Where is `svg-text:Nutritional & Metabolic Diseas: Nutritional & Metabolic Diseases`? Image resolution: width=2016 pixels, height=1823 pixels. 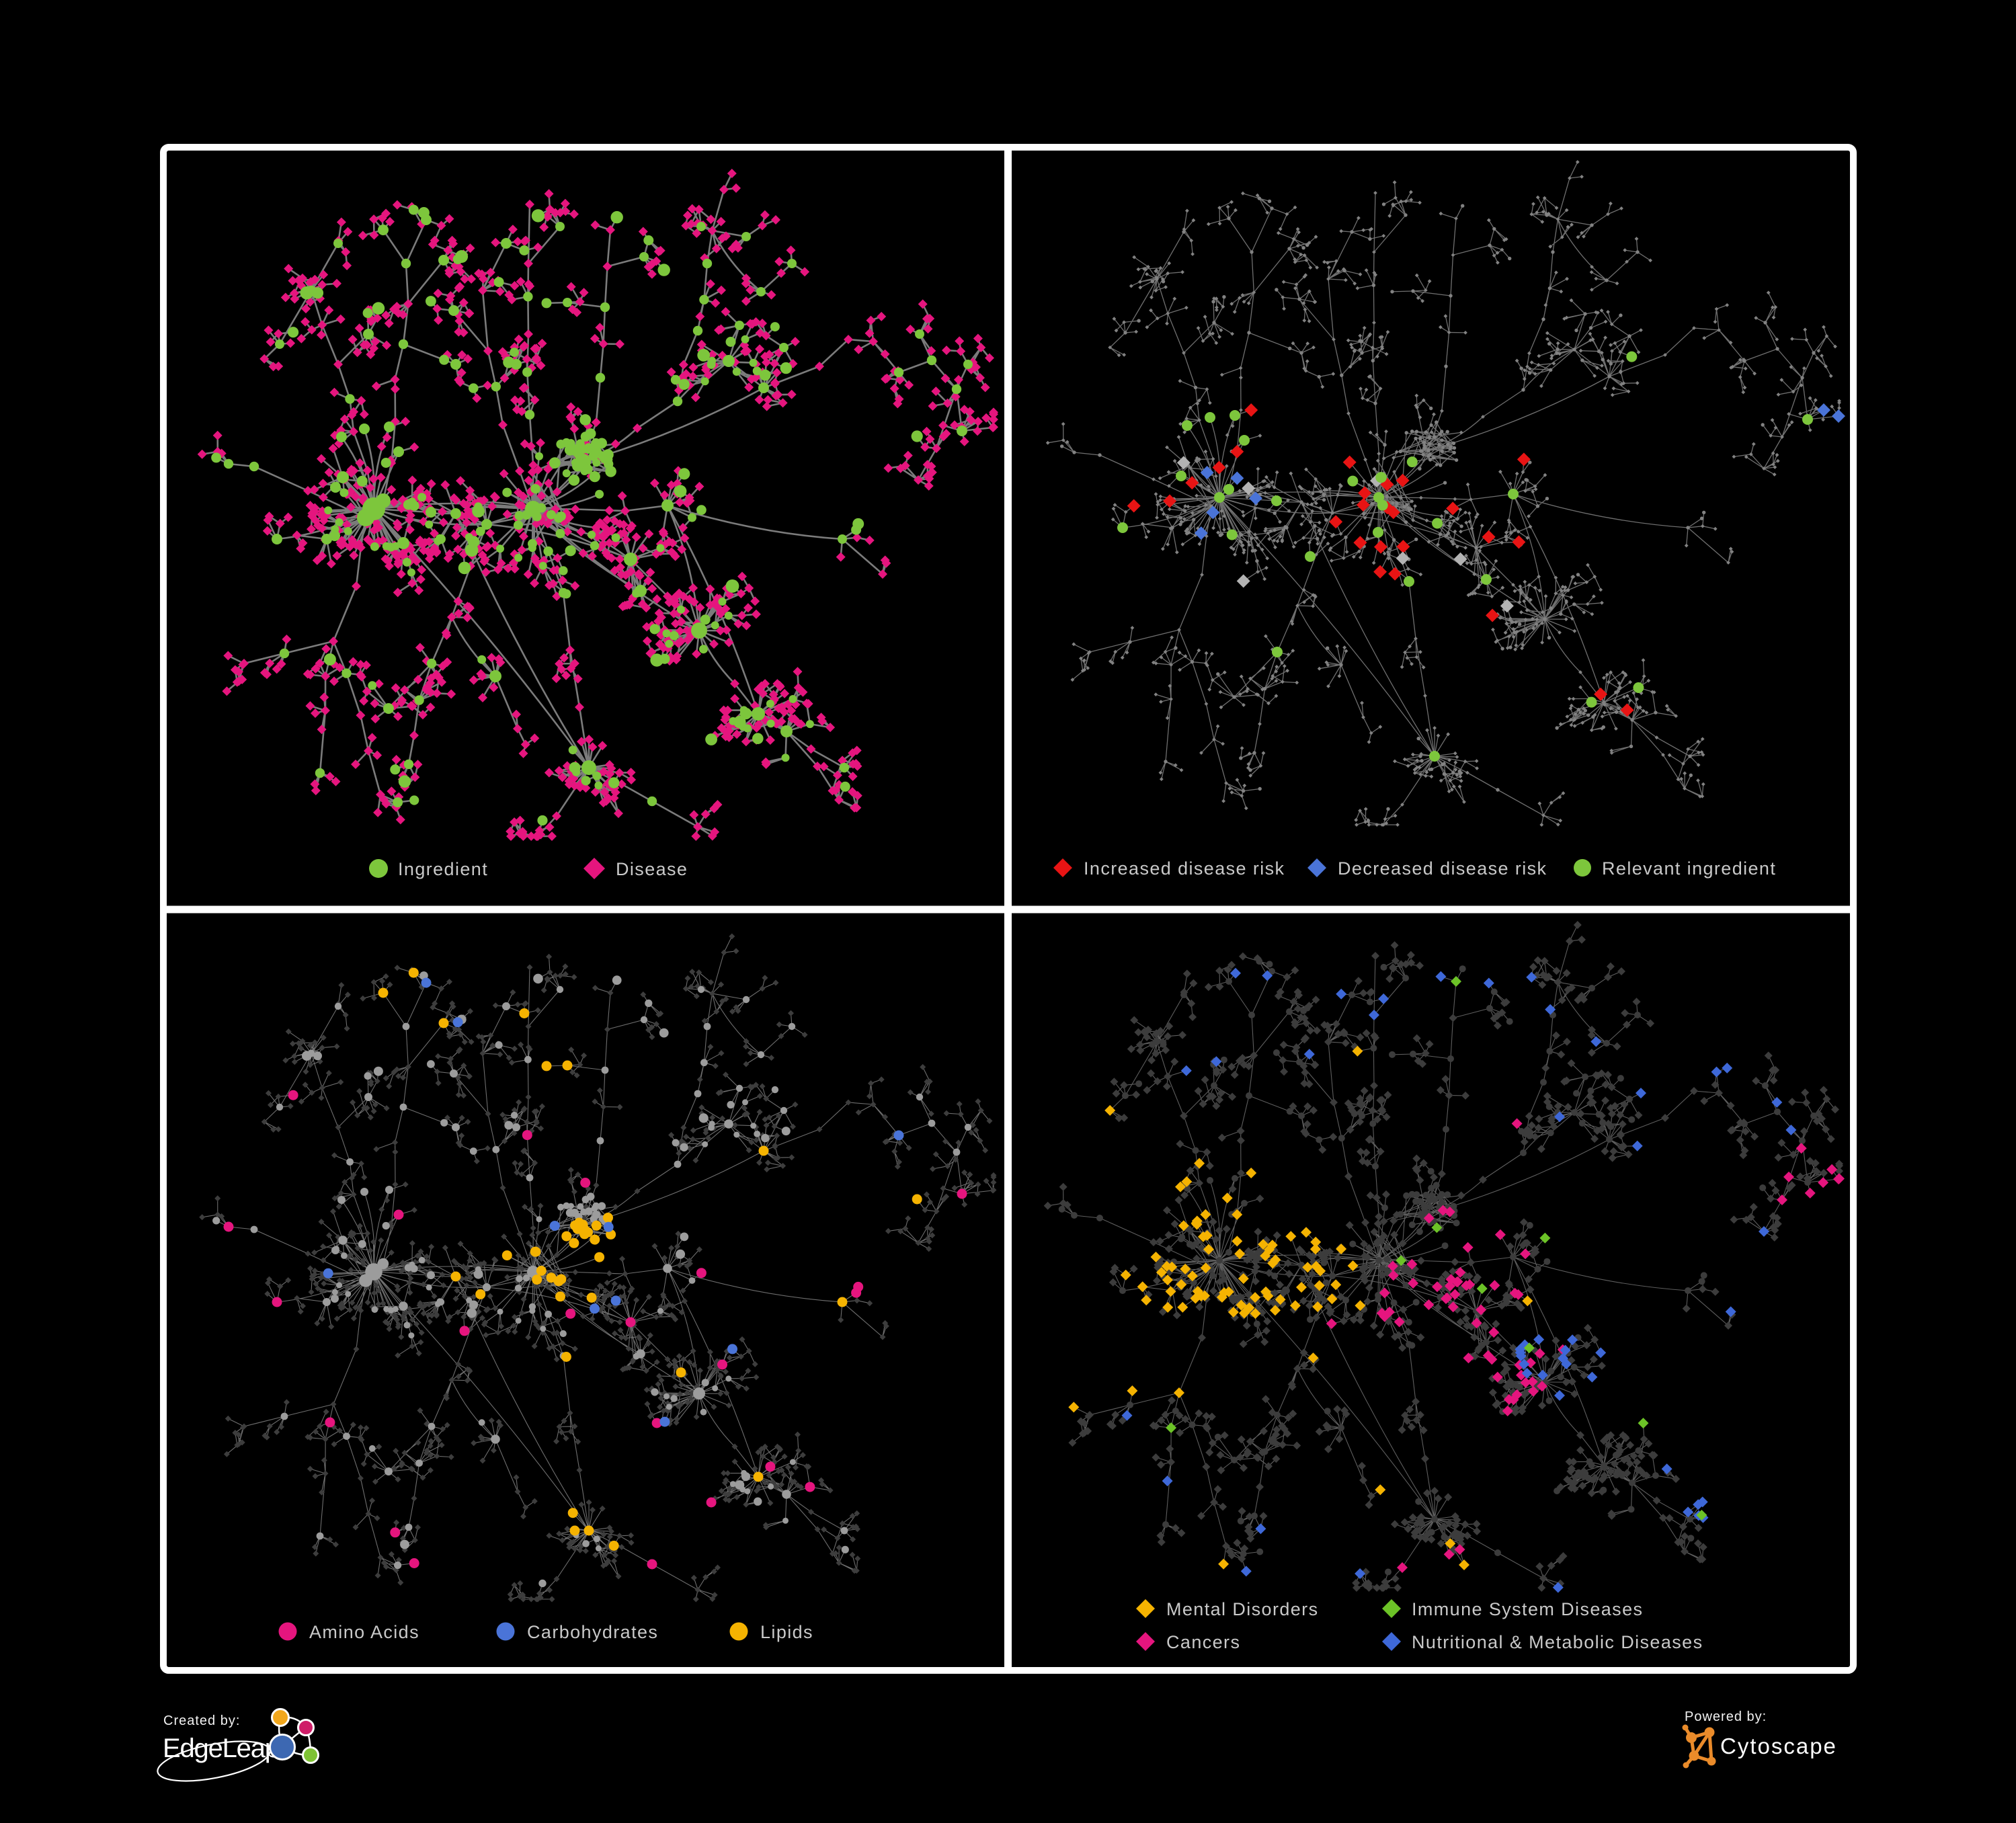 svg-text:Nutritional & Metabolic Diseas: Nutritional & Metabolic Diseases is located at coordinates (1557, 1642).